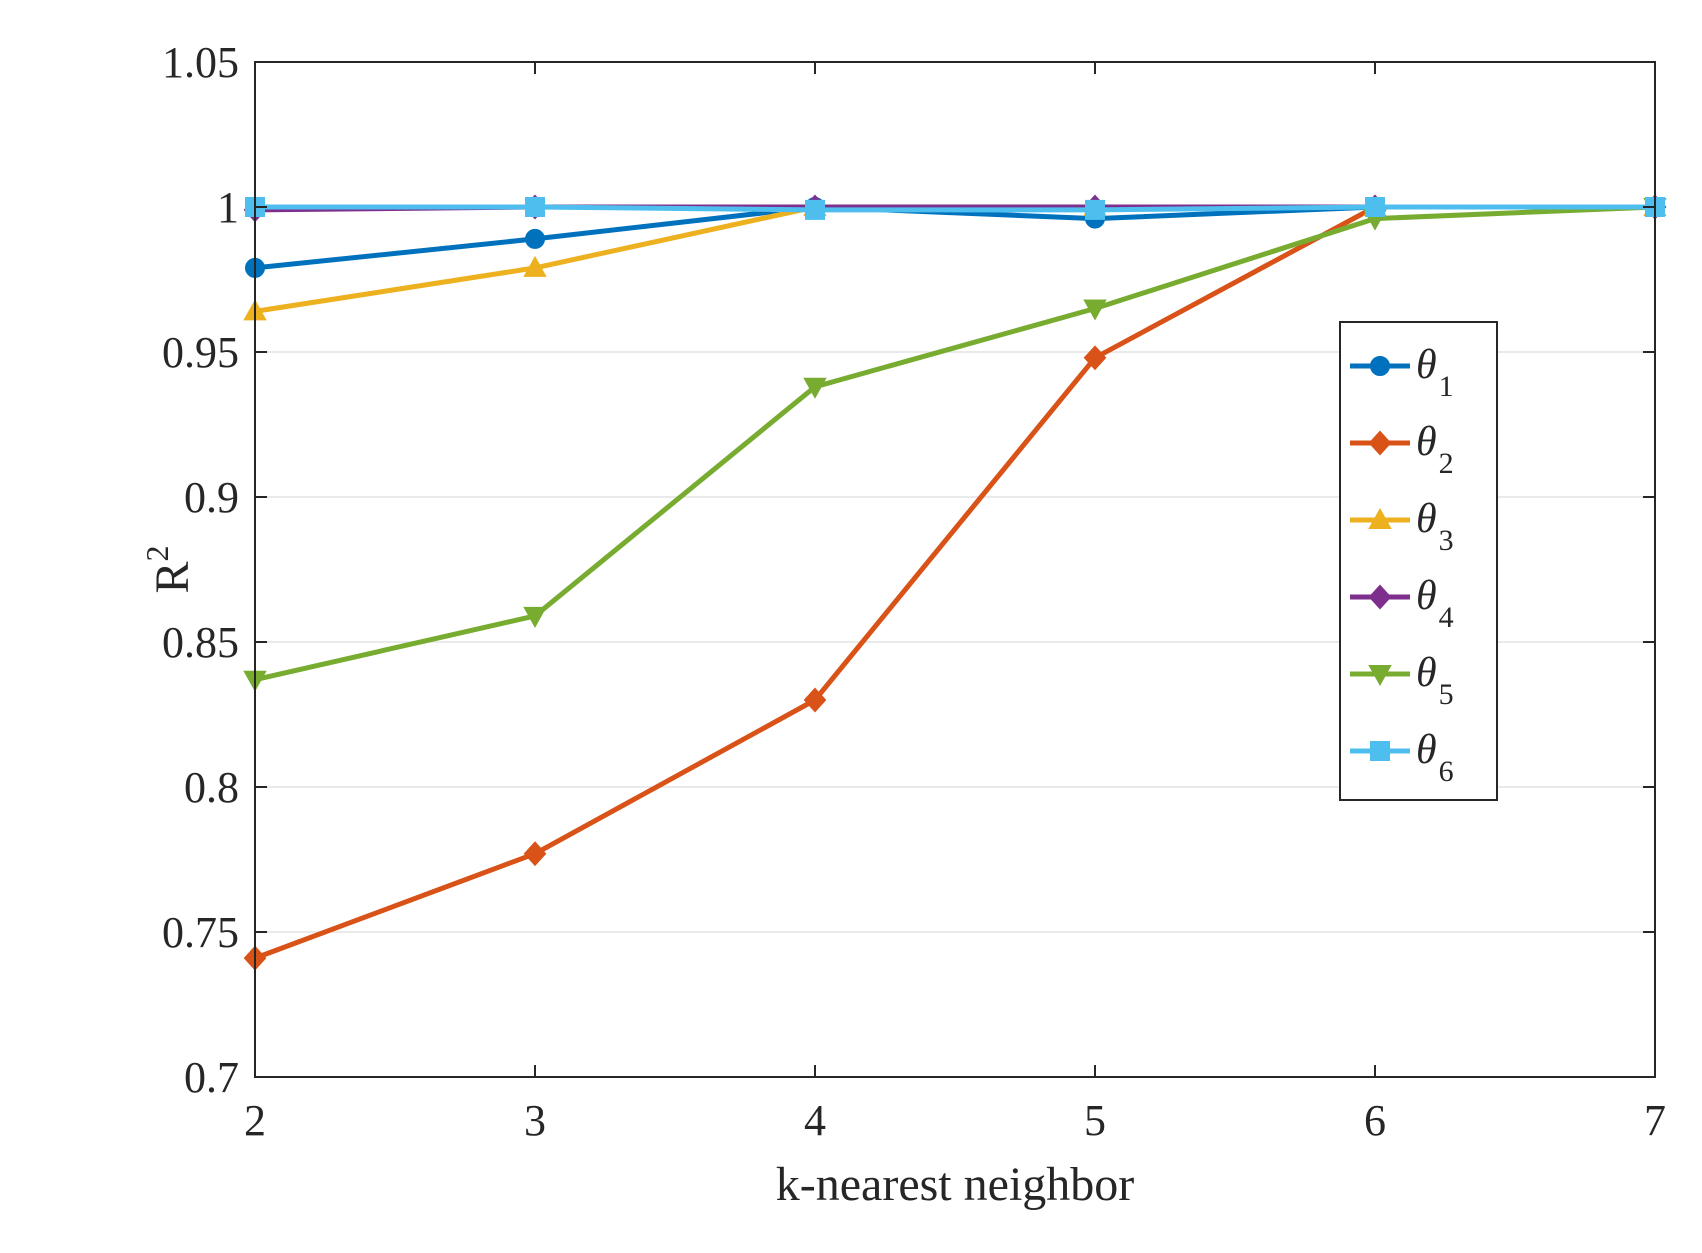  I want to click on legend: θ1 θ2 θ3 θ4 θ5 θ6, so click(1418, 561).